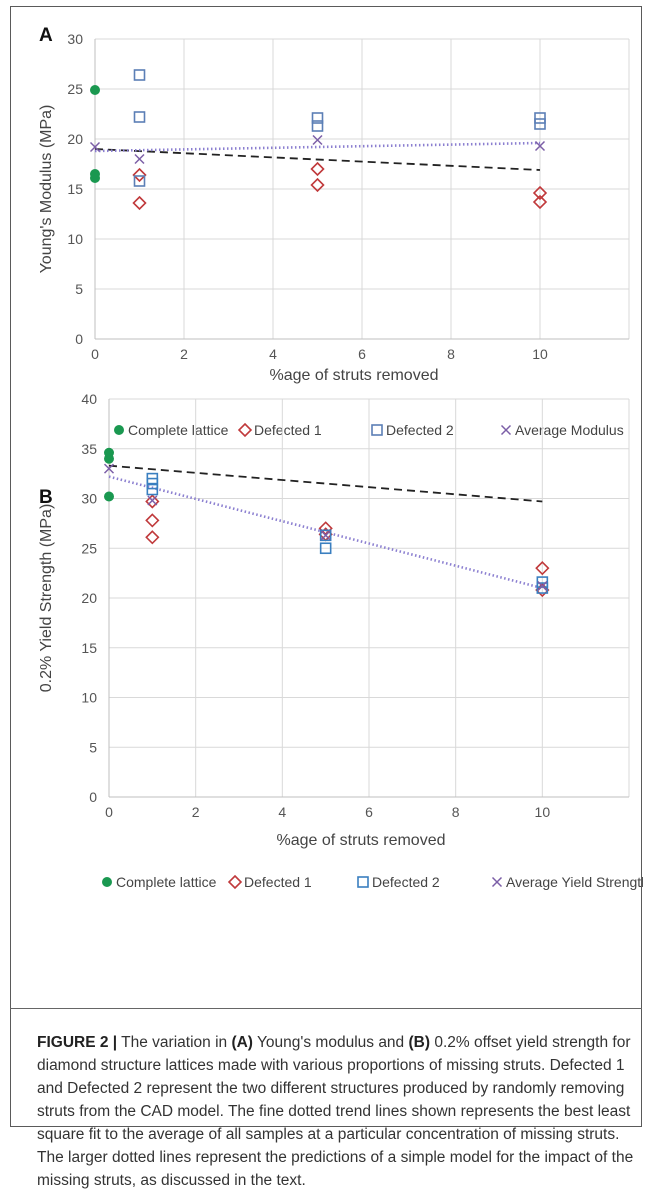 This screenshot has height=1192, width=652. Describe the element at coordinates (75, 139) in the screenshot. I see `y-tick-label-a: 20` at that location.